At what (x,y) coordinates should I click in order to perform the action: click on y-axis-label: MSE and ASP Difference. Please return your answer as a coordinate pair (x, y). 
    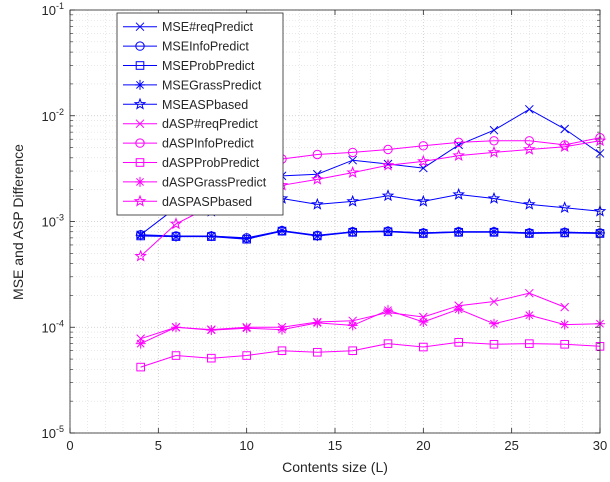
    Looking at the image, I should click on (18, 222).